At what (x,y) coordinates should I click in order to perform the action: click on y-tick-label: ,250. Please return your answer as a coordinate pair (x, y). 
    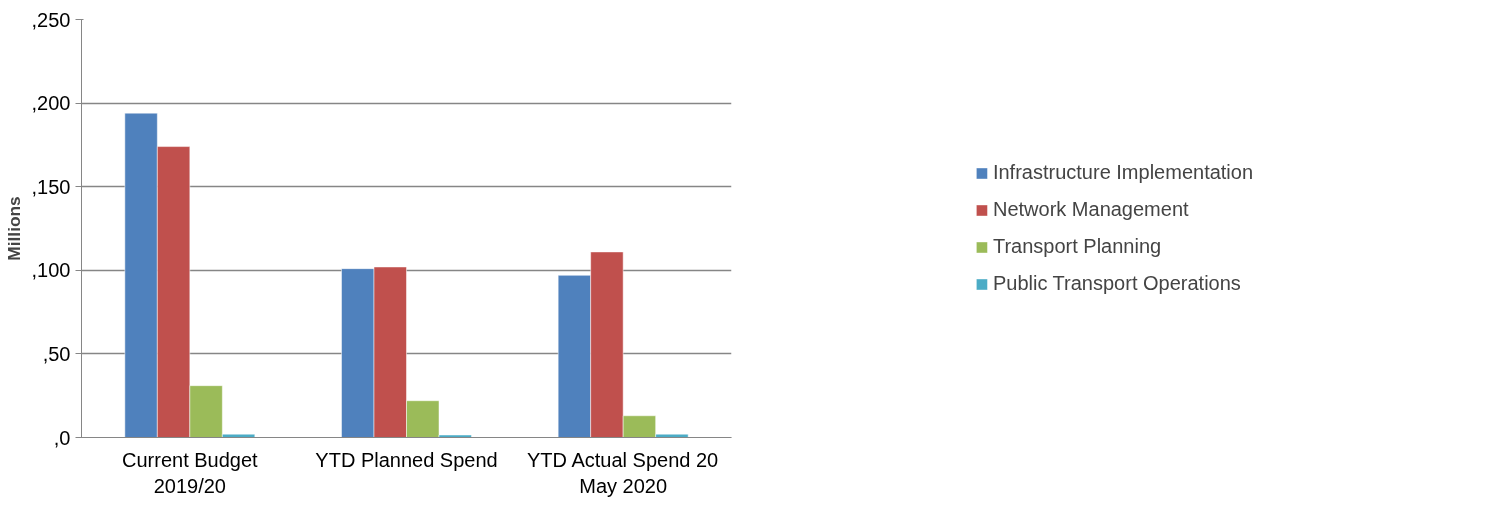
    Looking at the image, I should click on (51, 19).